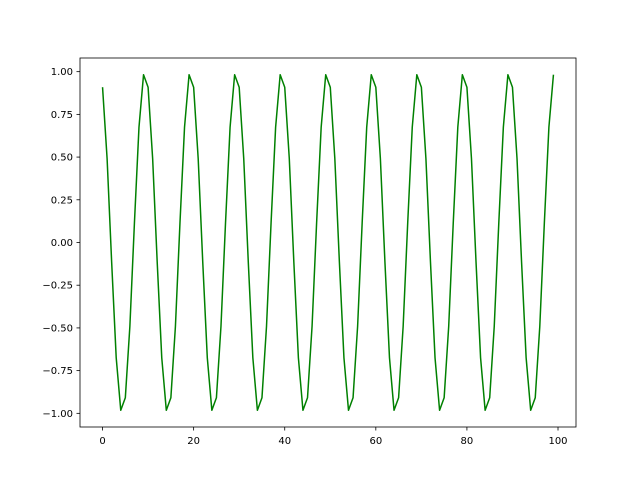 This screenshot has height=480, width=640. I want to click on y-tick-label: 0.25, so click(62, 200).